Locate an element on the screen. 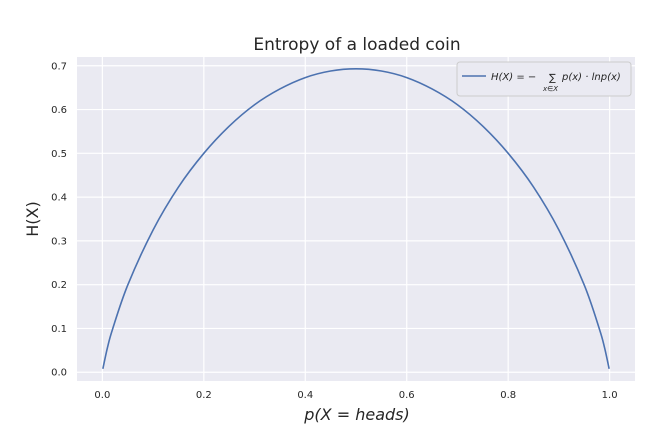 Image resolution: width=650 pixels, height=443 pixels. x-axis-label: p(X = heads) is located at coordinates (356, 414).